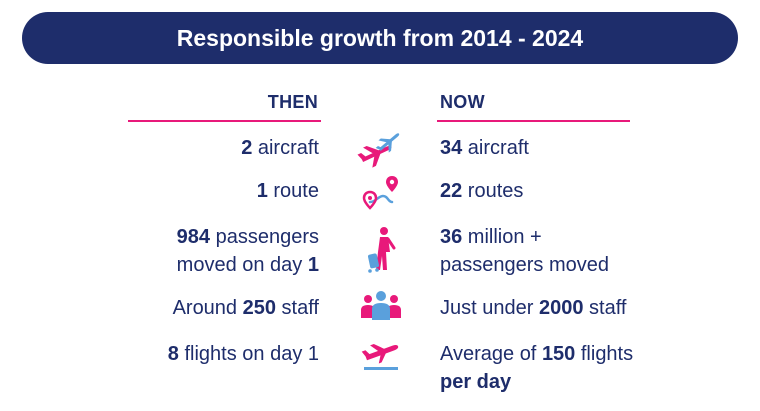 The height and width of the screenshot is (411, 760). Describe the element at coordinates (381, 192) in the screenshot. I see `route-icon` at that location.